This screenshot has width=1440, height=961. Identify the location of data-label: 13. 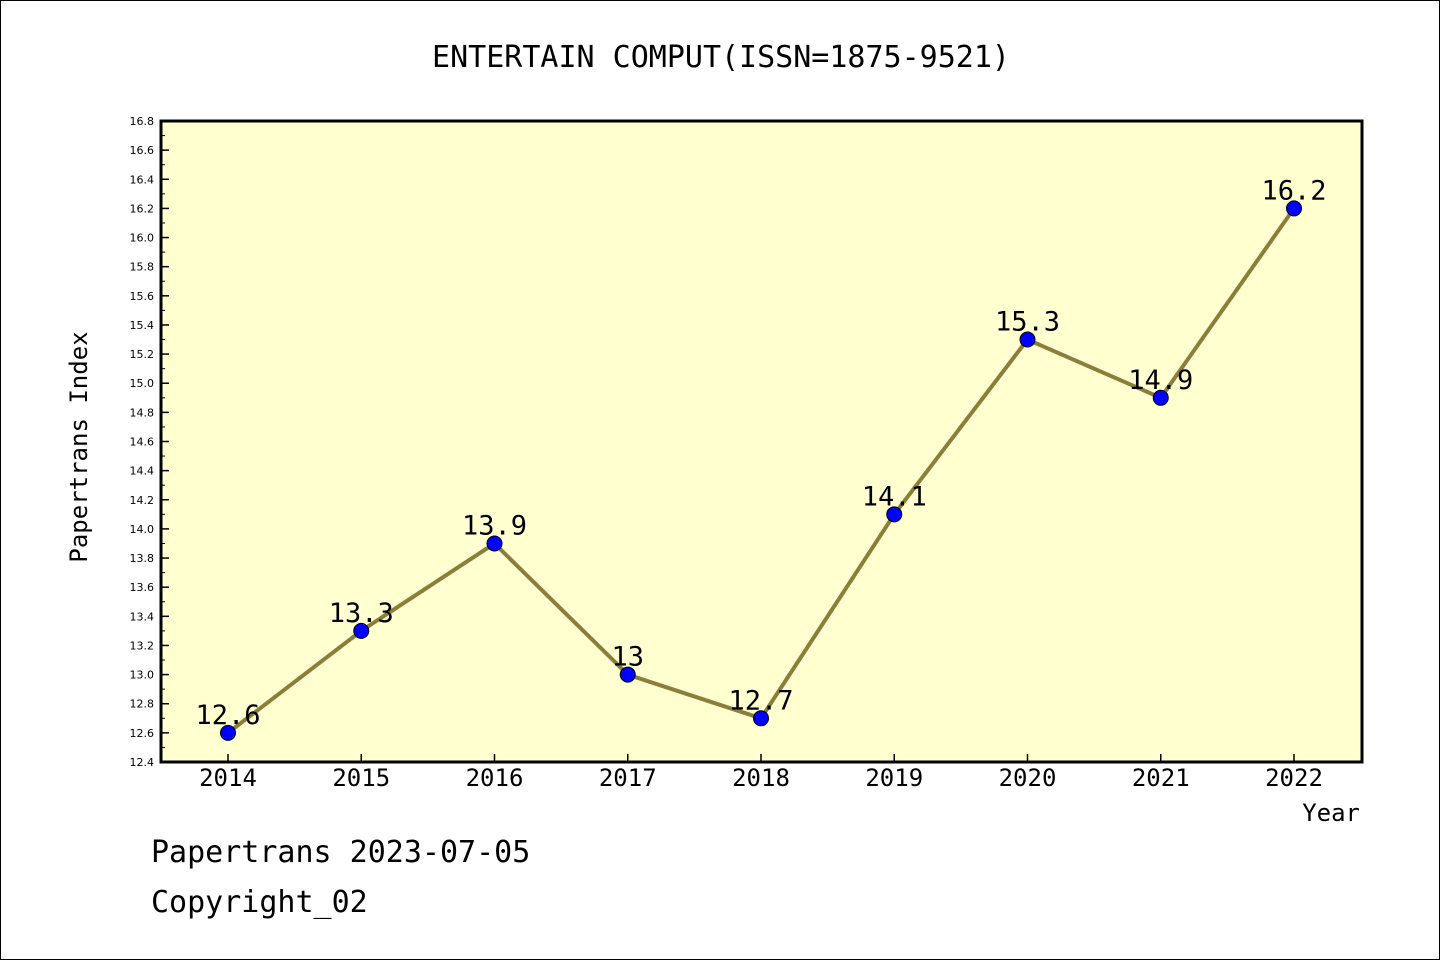
(627, 657).